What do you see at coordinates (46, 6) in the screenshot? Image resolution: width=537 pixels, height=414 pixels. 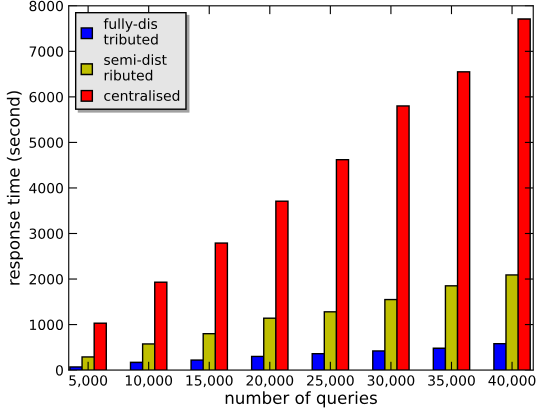 I see `y-tick-label: 8000` at bounding box center [46, 6].